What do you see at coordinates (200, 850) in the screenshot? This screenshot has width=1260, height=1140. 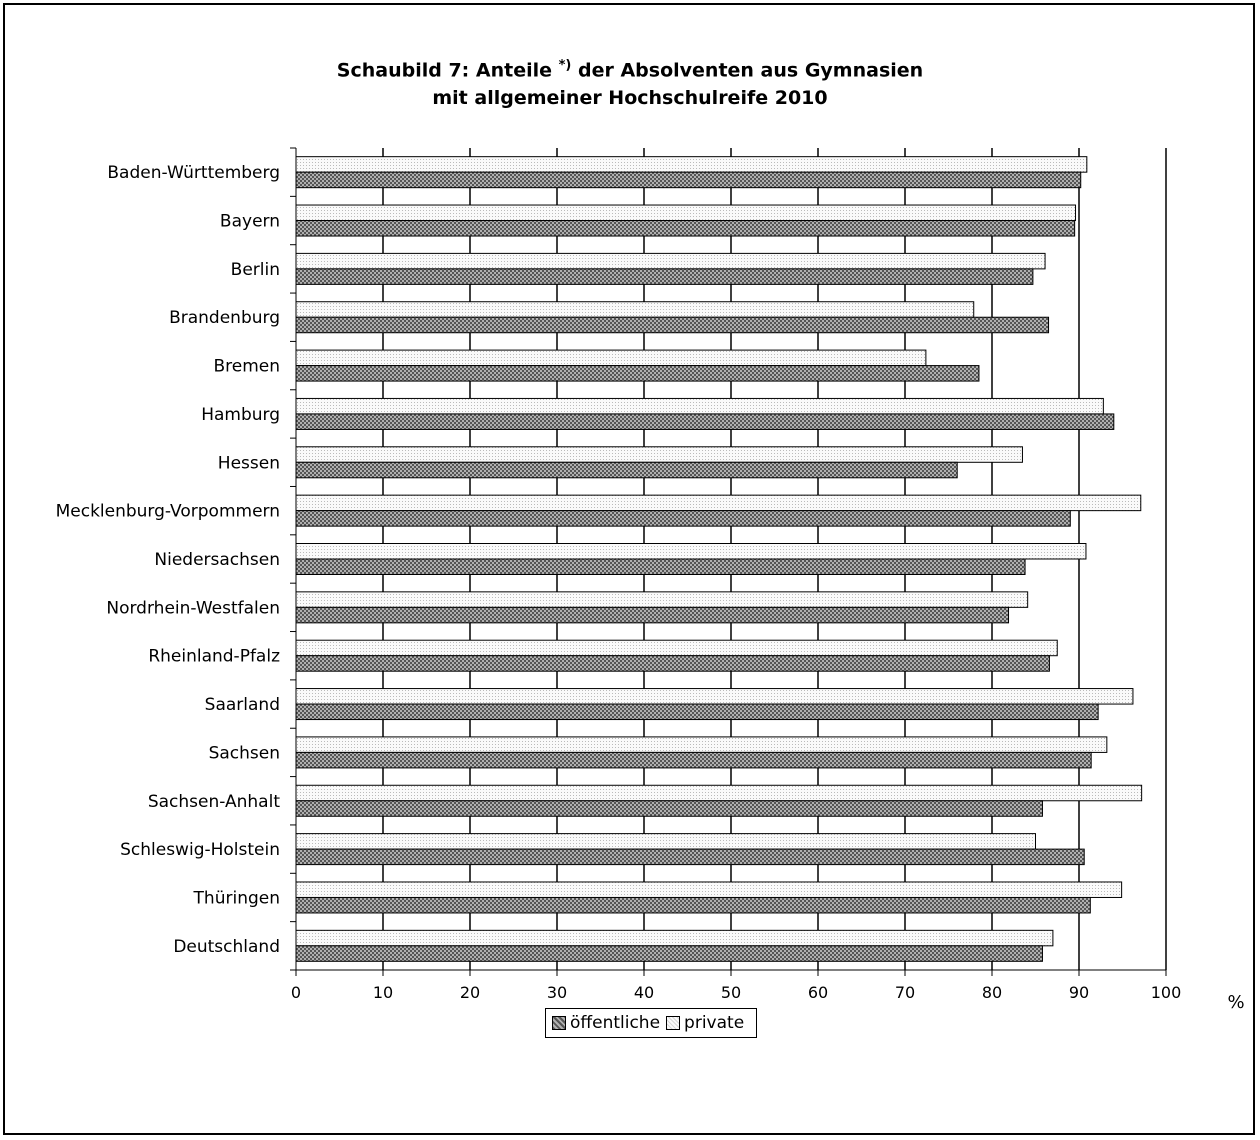 I see `category-label: Schleswig-Holstein` at bounding box center [200, 850].